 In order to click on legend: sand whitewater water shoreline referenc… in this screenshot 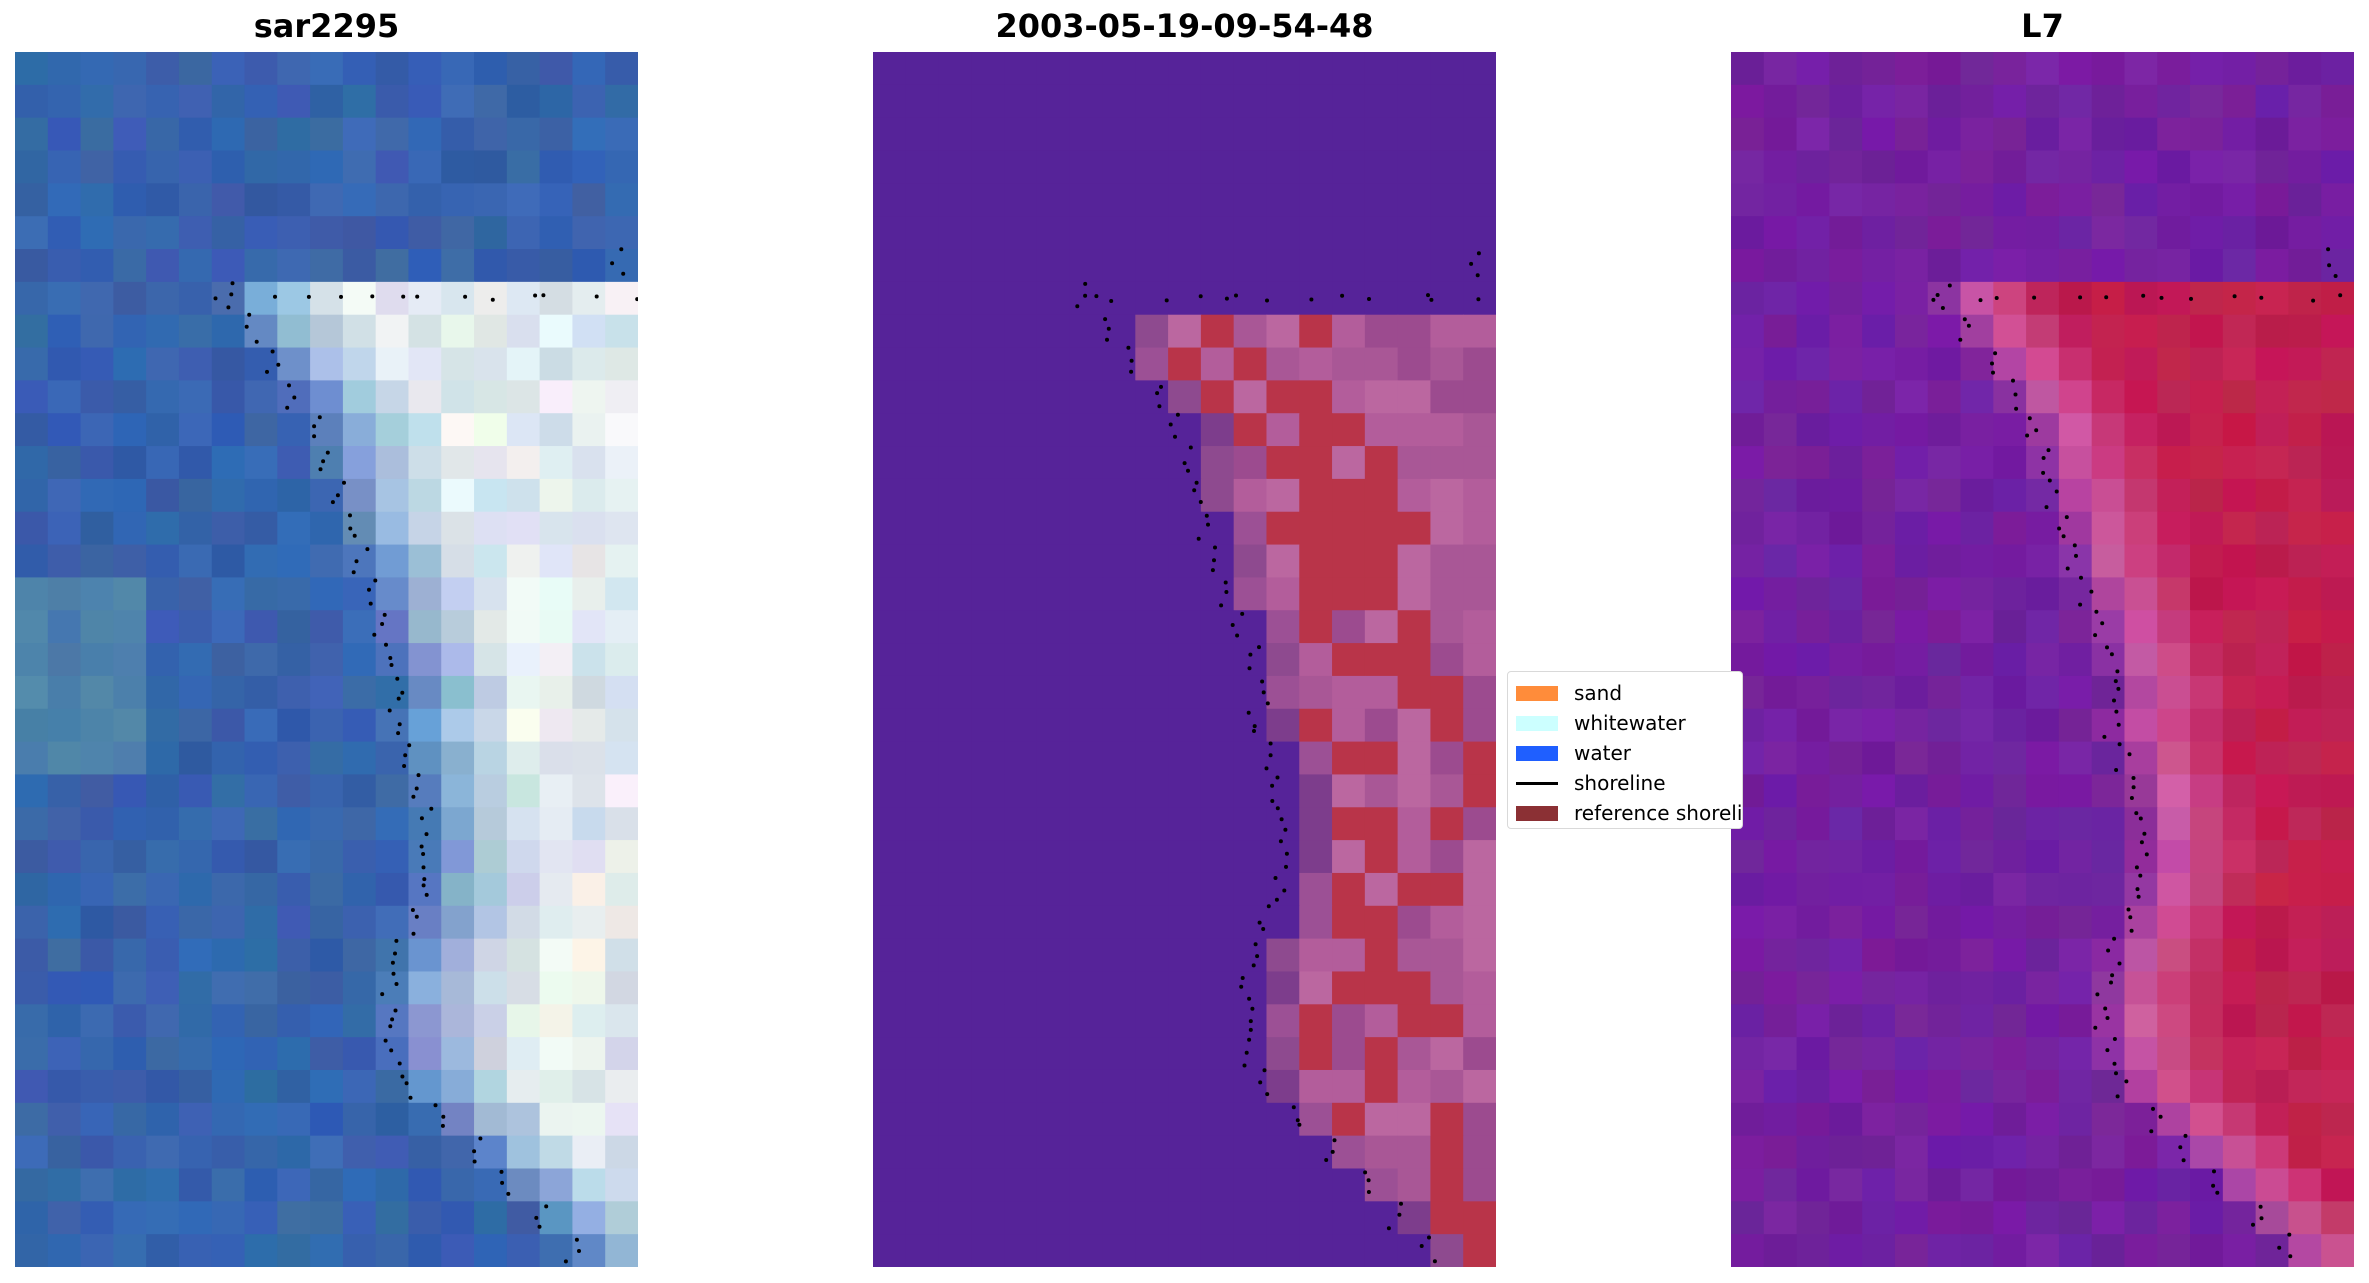, I will do `click(1625, 750)`.